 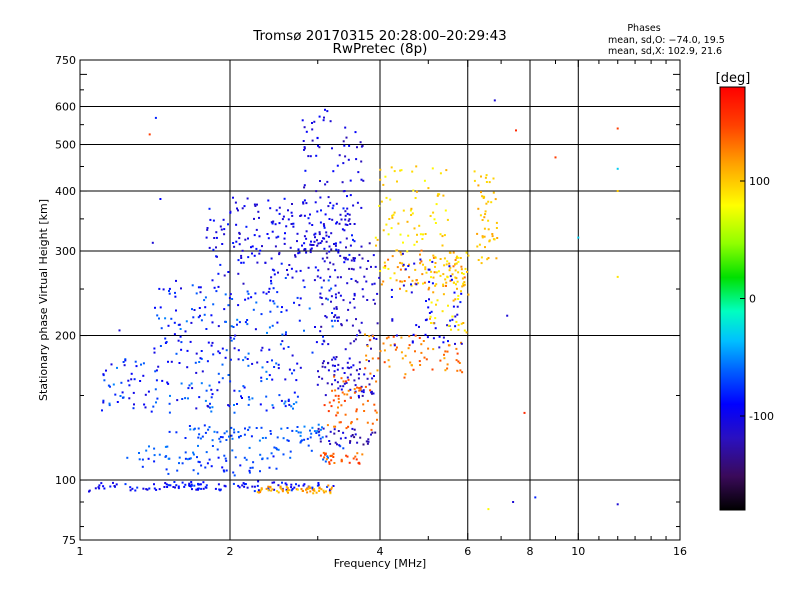 I want to click on y-tick-label: 300, so click(x=65, y=251).